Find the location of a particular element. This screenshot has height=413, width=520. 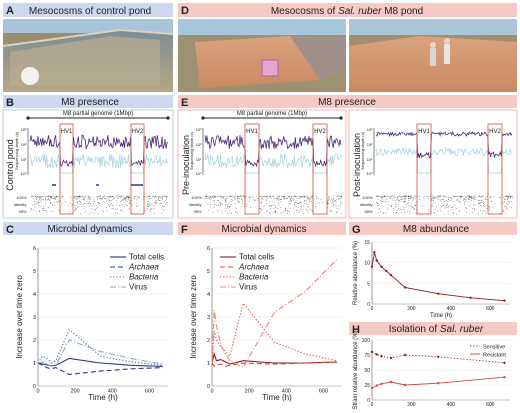

panel-a: A Mesocosms of control pond is located at coordinates (88, 47).